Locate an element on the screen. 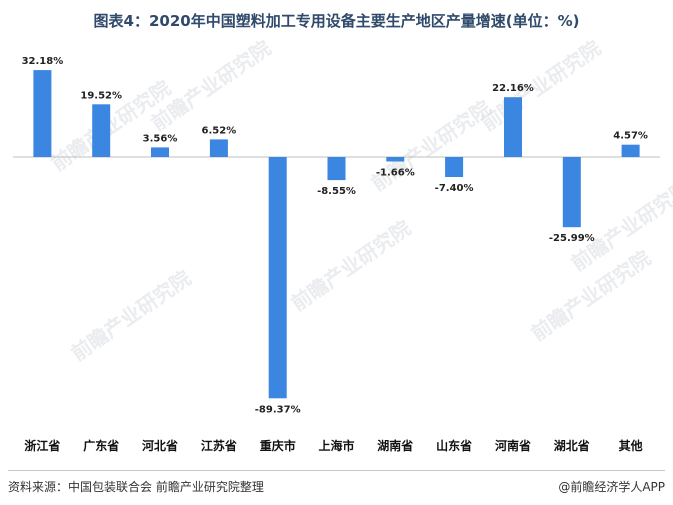  x-tick-label-11: 其他 is located at coordinates (631, 445).